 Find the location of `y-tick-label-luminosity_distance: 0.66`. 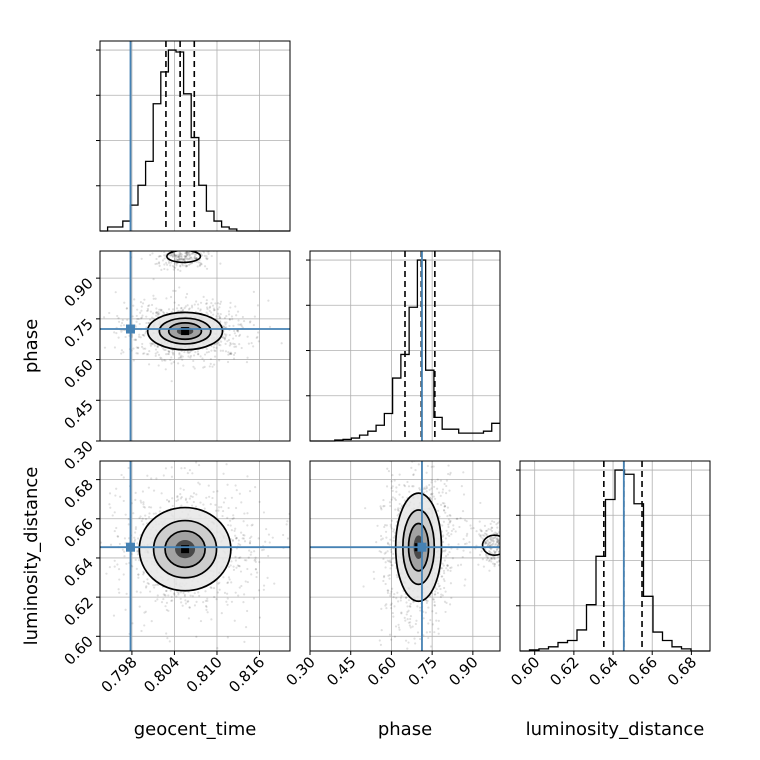

y-tick-label-luminosity_distance: 0.66 is located at coordinates (78, 533).